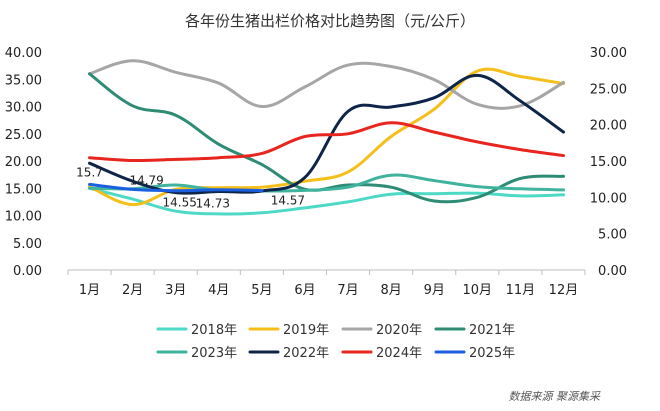  Describe the element at coordinates (180, 203) in the screenshot. I see `data-label: 14.55` at that location.